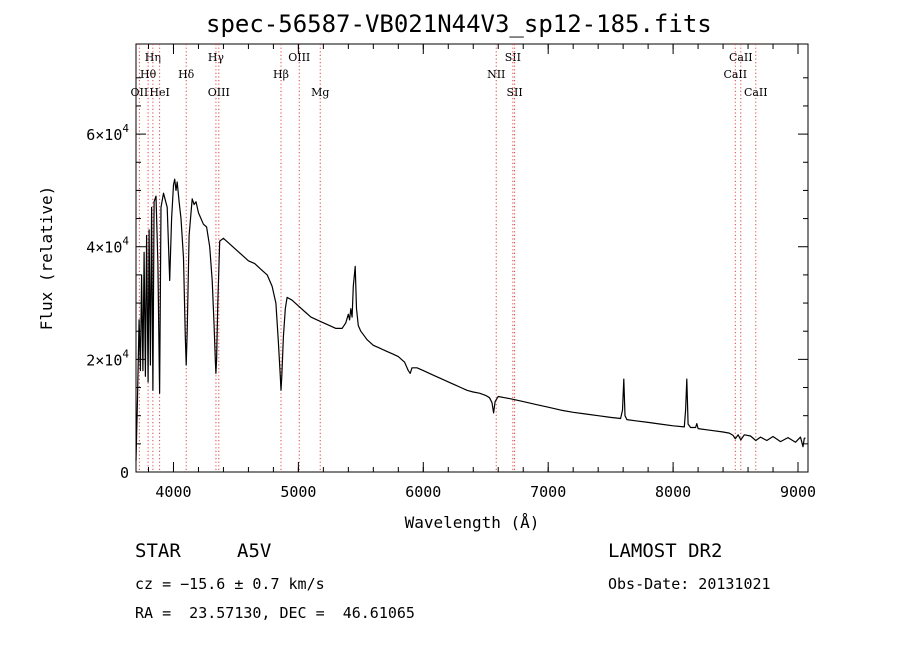  Describe the element at coordinates (320, 92) in the screenshot. I see `marker-label: Mg` at that location.